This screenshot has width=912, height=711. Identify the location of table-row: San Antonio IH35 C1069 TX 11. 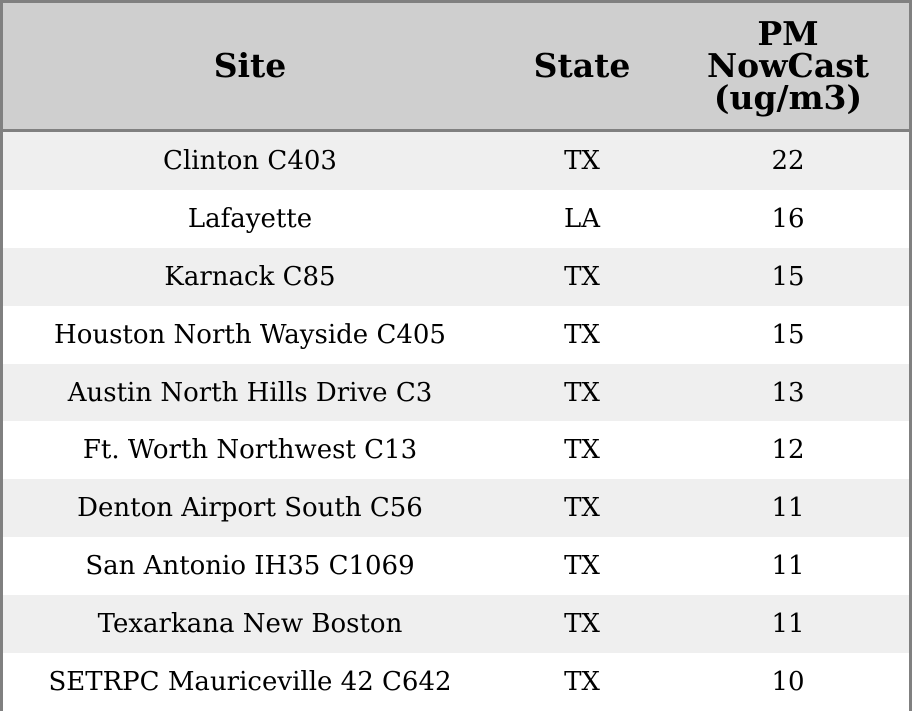
(456, 566).